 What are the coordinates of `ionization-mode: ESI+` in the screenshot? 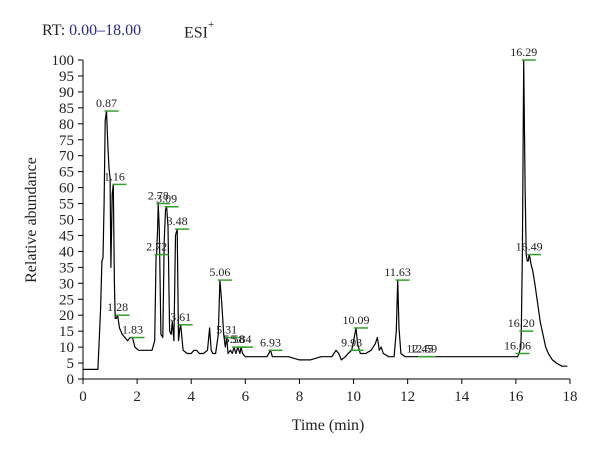 It's located at (199, 30).